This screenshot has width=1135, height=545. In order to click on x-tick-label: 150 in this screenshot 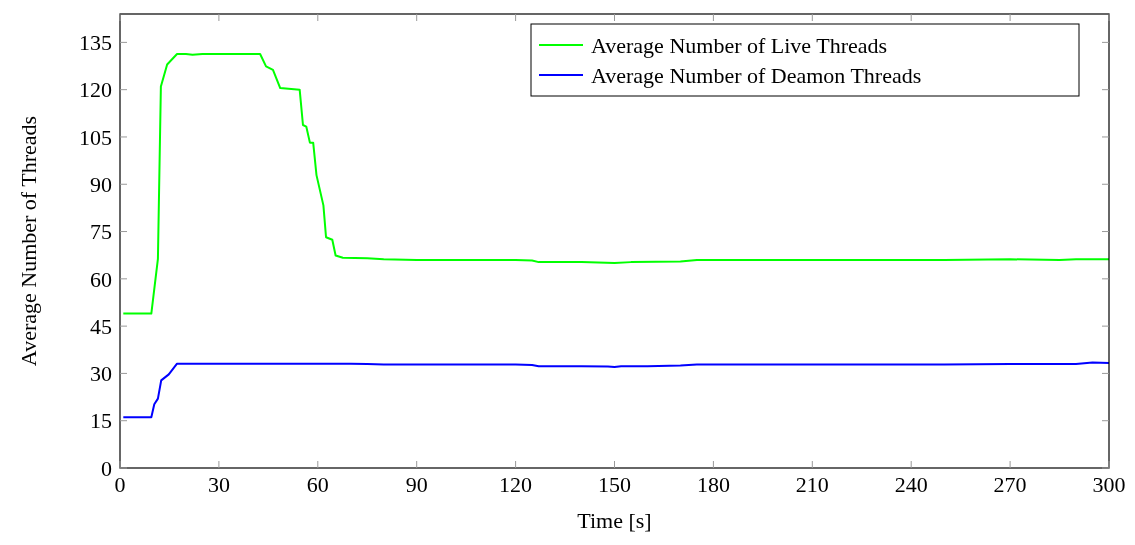, I will do `click(614, 484)`.